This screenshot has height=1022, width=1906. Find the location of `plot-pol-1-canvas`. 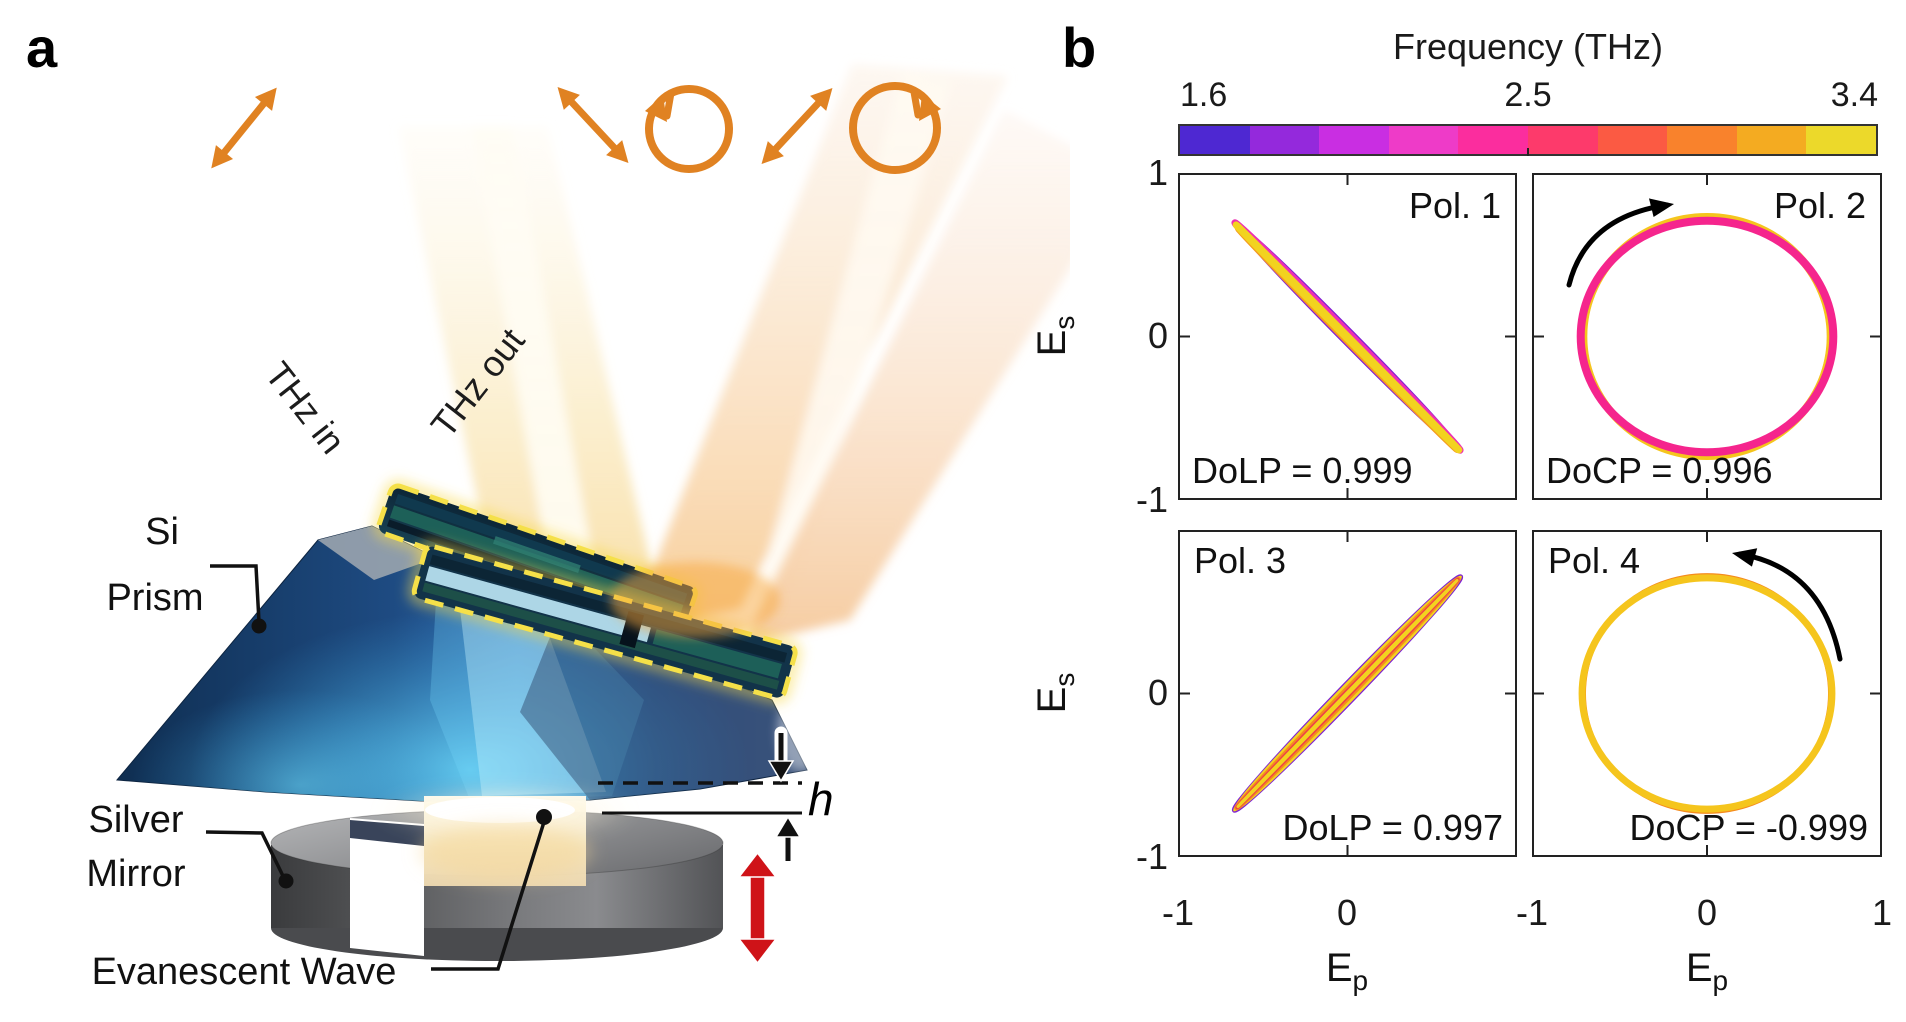

plot-pol-1-canvas is located at coordinates (1347, 336).